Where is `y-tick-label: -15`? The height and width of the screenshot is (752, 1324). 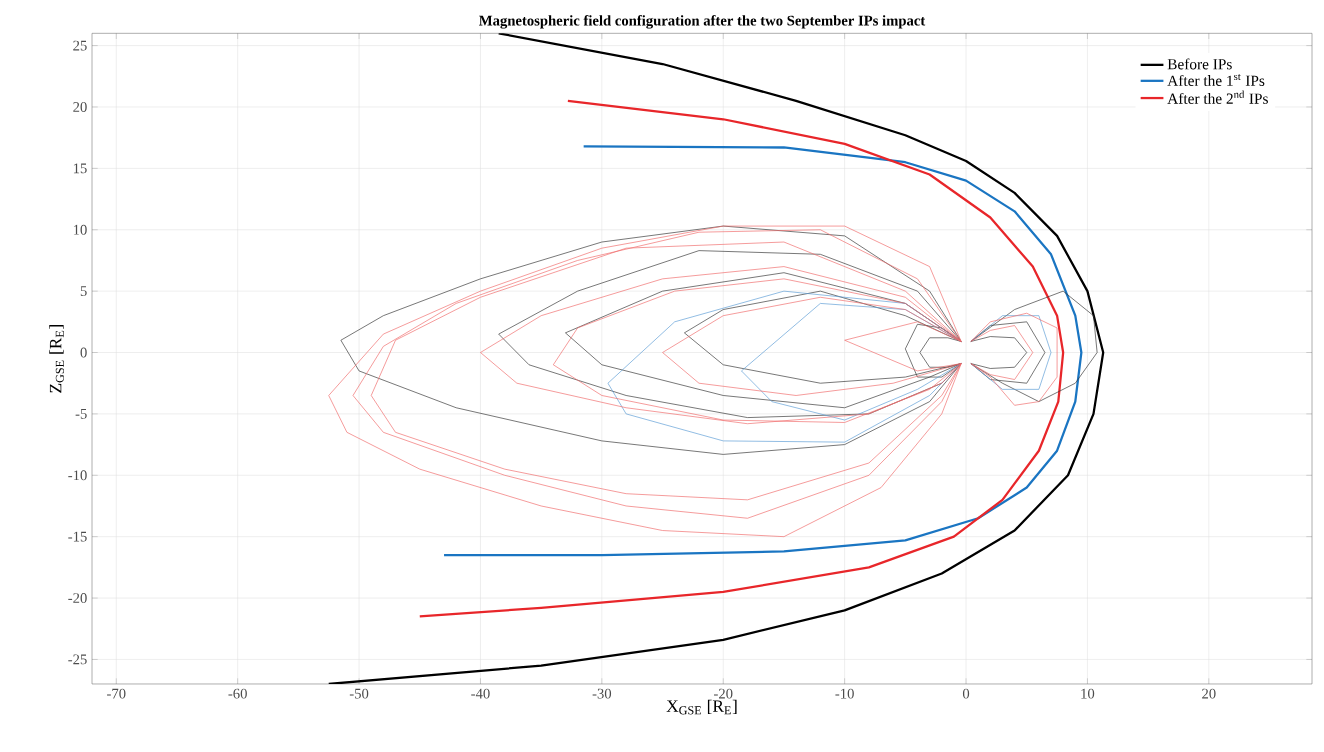
y-tick-label: -15 is located at coordinates (77, 536).